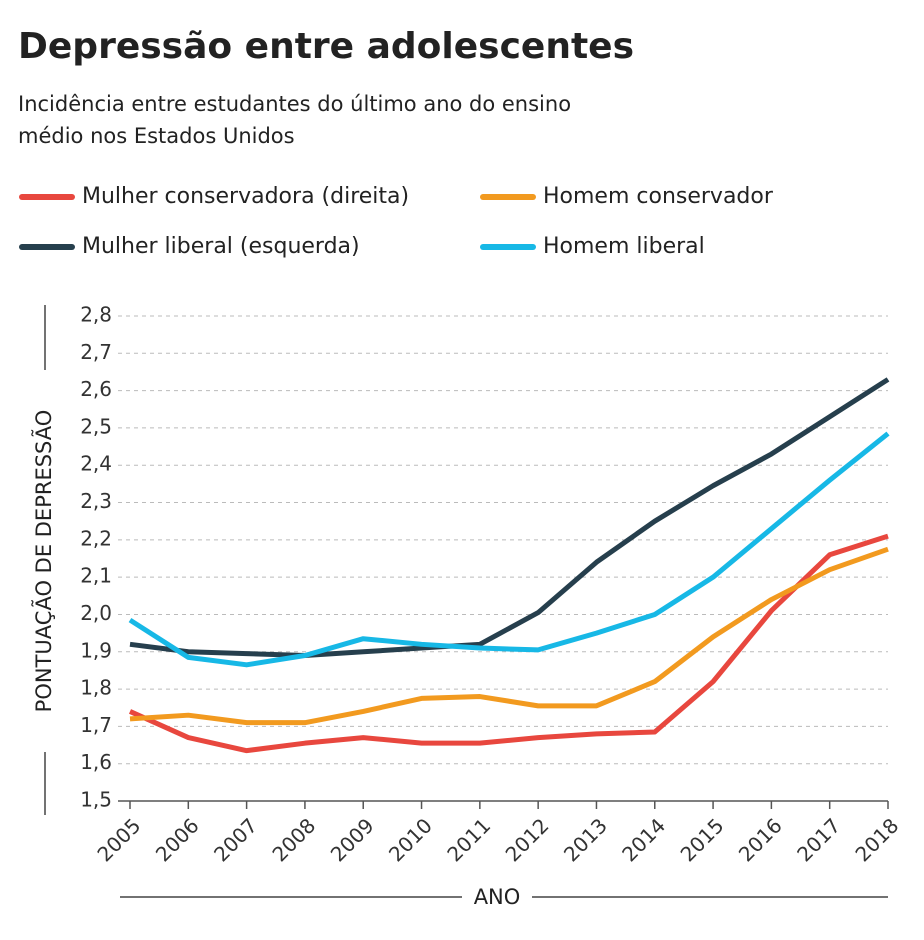 Image resolution: width=924 pixels, height=940 pixels. Describe the element at coordinates (352, 839) in the screenshot. I see `x-tick-label: 2009` at that location.